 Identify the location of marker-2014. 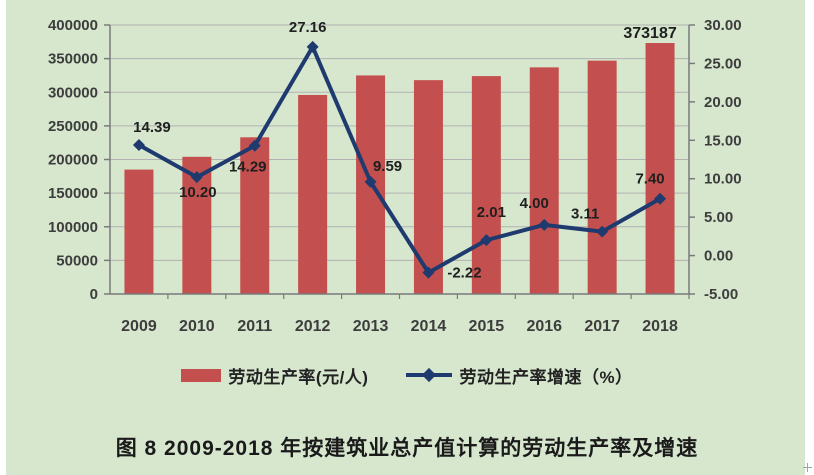
(428, 272).